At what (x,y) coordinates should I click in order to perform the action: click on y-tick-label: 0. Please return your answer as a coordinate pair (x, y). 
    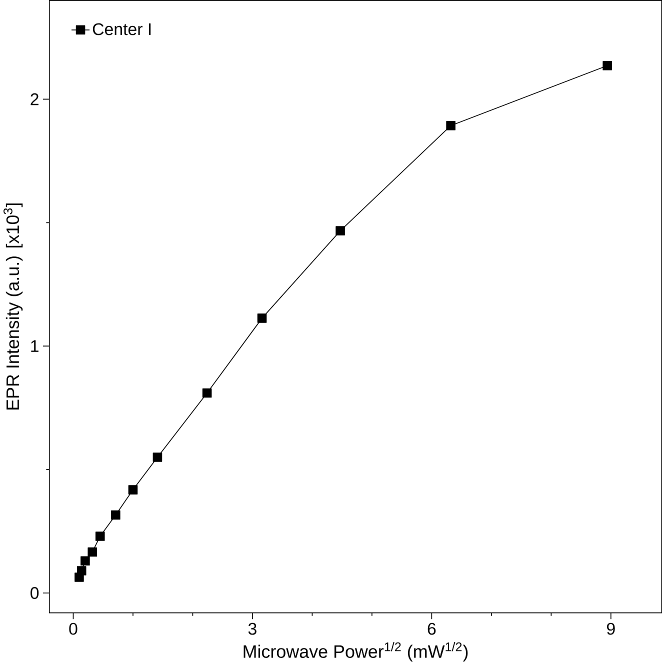
    Looking at the image, I should click on (34, 593).